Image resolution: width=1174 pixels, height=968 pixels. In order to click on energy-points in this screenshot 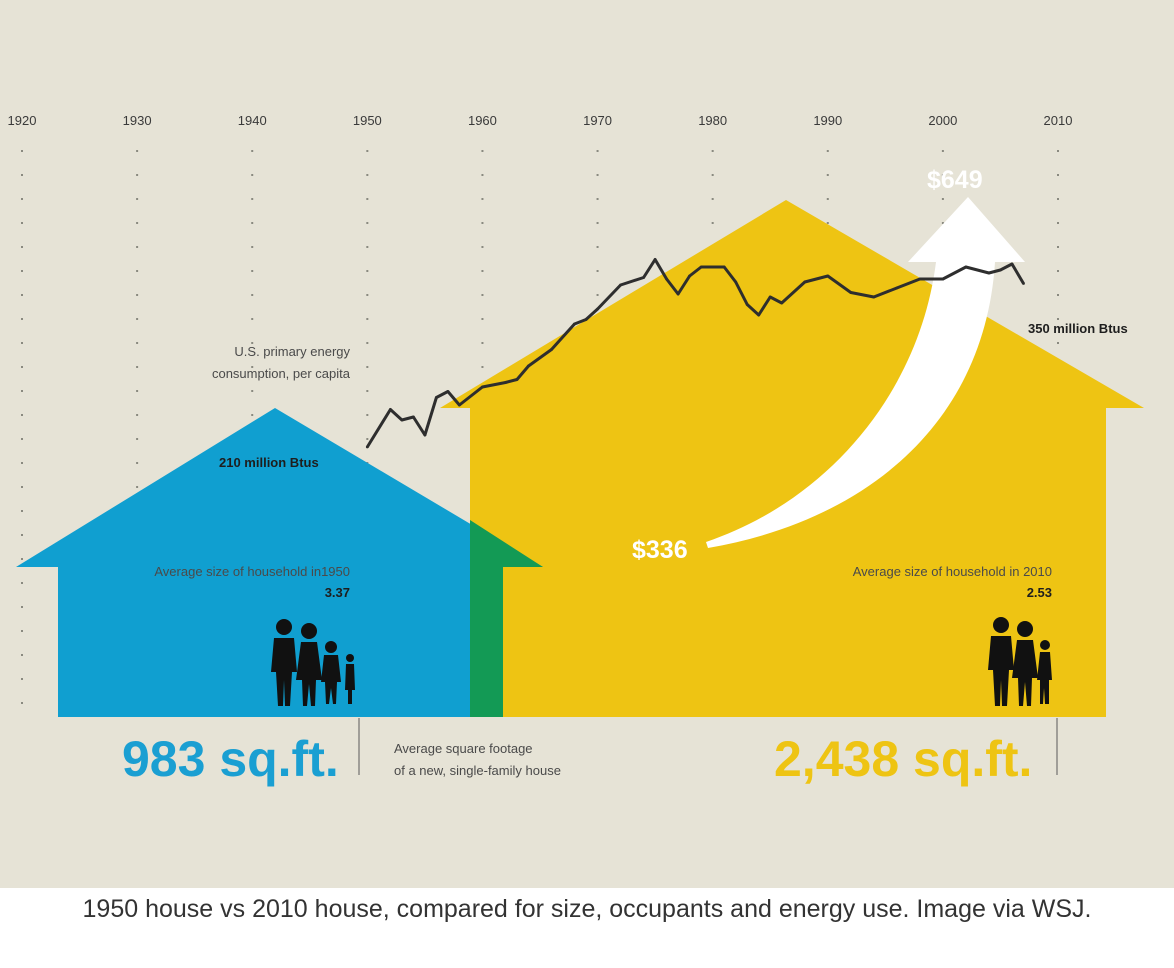, I will do `click(695, 353)`.